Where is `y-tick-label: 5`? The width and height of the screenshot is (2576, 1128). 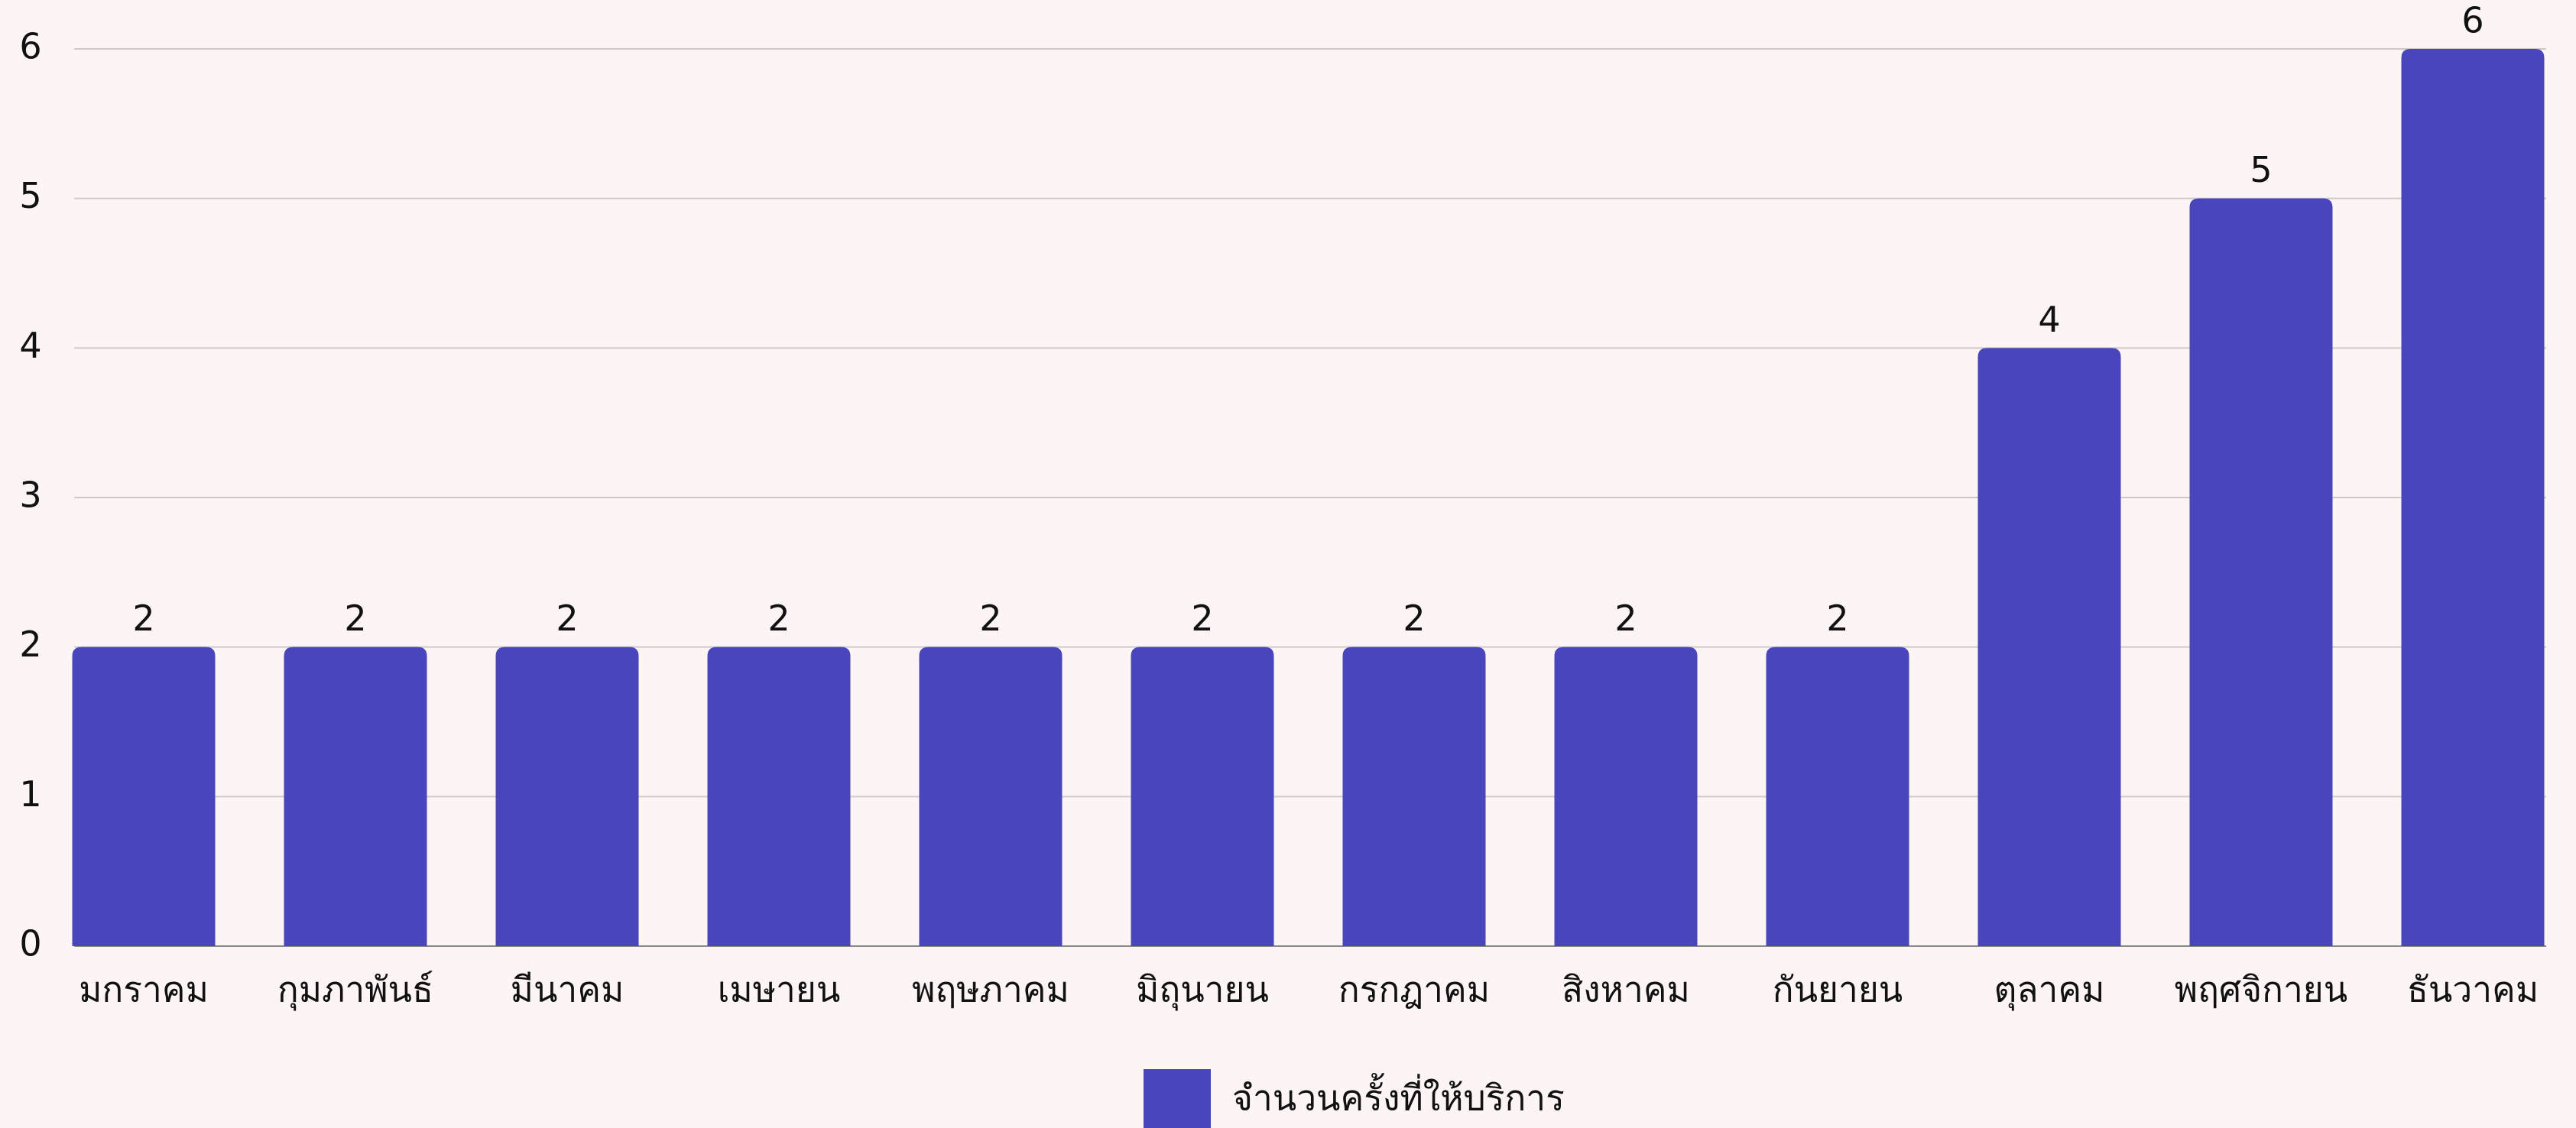
y-tick-label: 5 is located at coordinates (30, 196).